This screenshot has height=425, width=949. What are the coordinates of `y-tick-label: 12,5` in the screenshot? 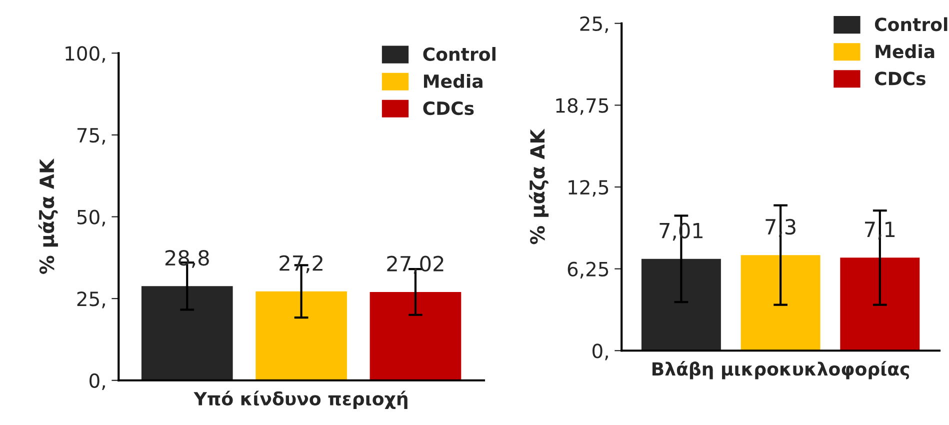 It's located at (588, 188).